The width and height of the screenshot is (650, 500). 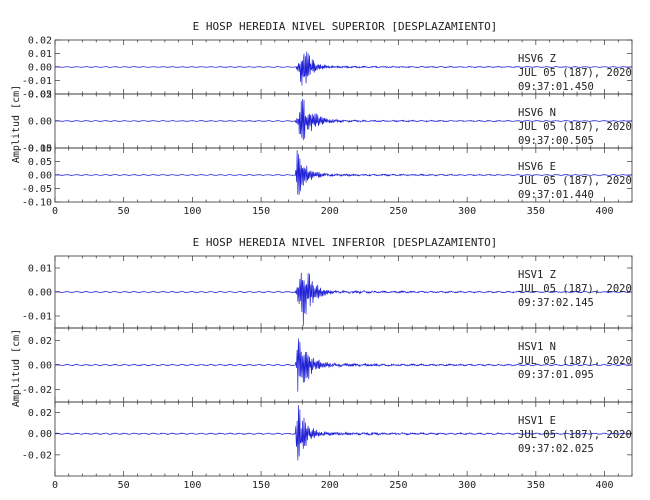 What do you see at coordinates (537, 347) in the screenshot?
I see `station-label: HSV1 N` at bounding box center [537, 347].